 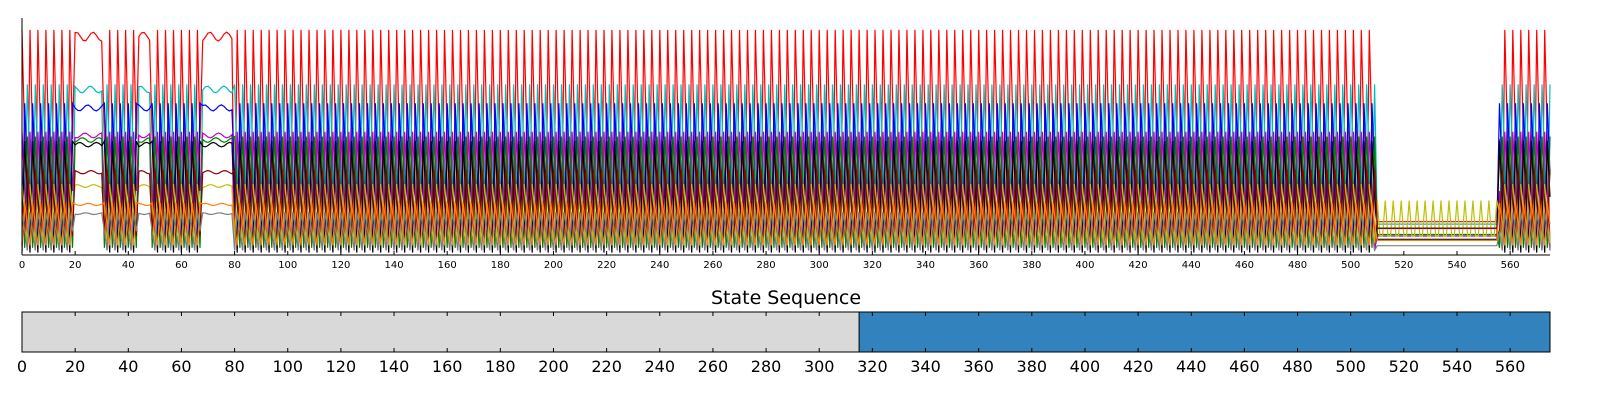 I want to click on x-tick-label: 220, so click(x=606, y=265).